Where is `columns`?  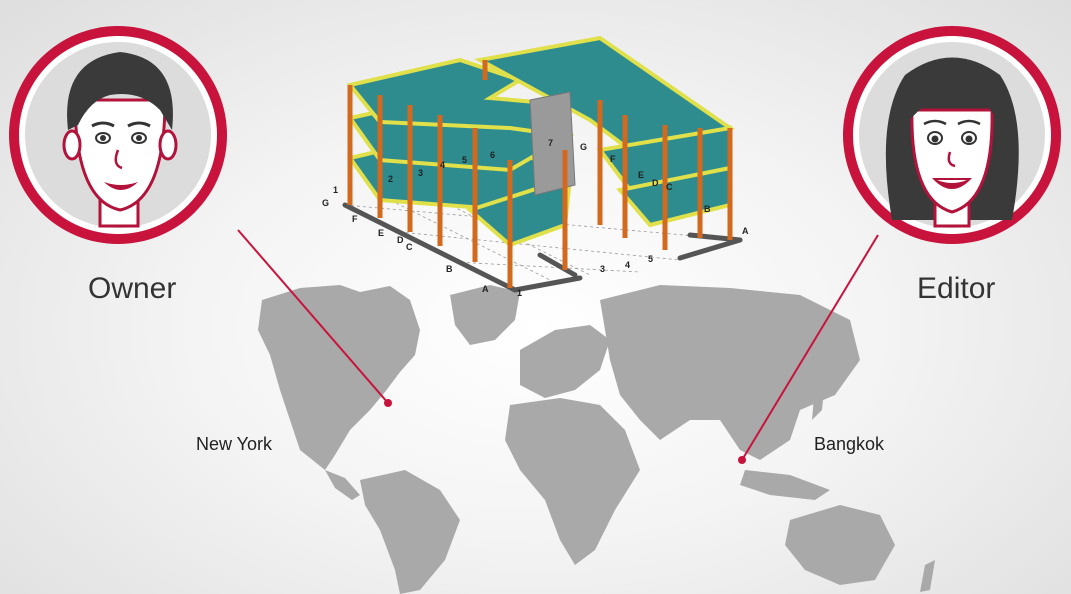 columns is located at coordinates (540, 174).